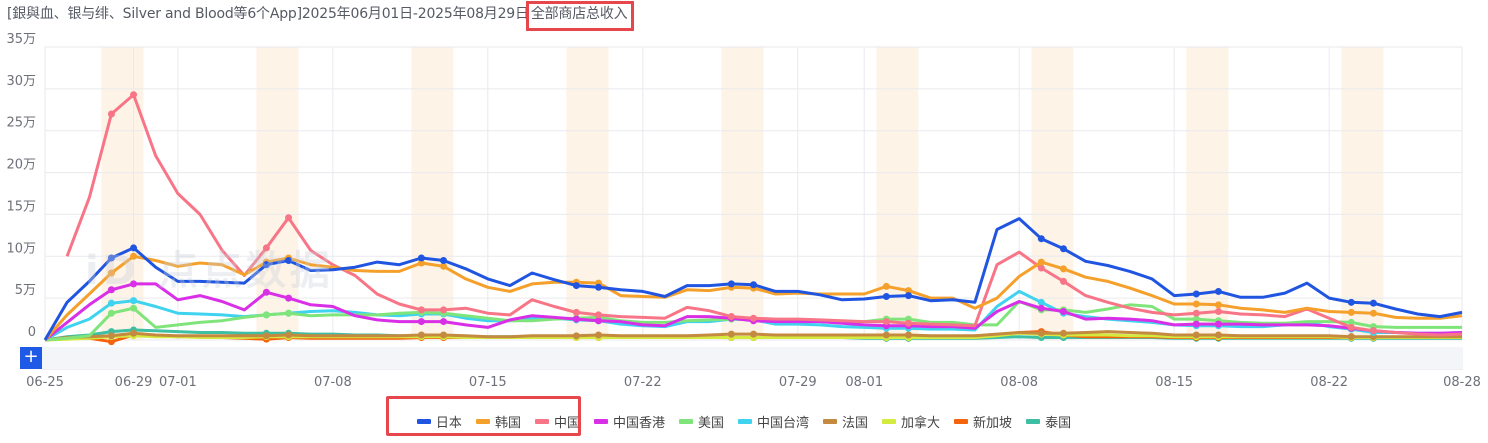 This screenshot has width=1488, height=443. Describe the element at coordinates (629, 421) in the screenshot. I see `legend-item: 中国香港` at that location.